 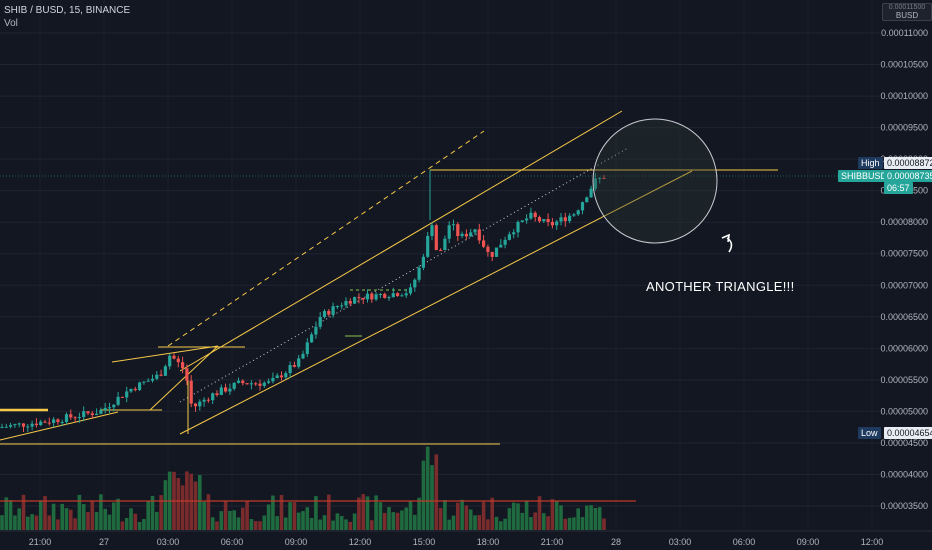 I want to click on trendline, so click(x=165, y=354).